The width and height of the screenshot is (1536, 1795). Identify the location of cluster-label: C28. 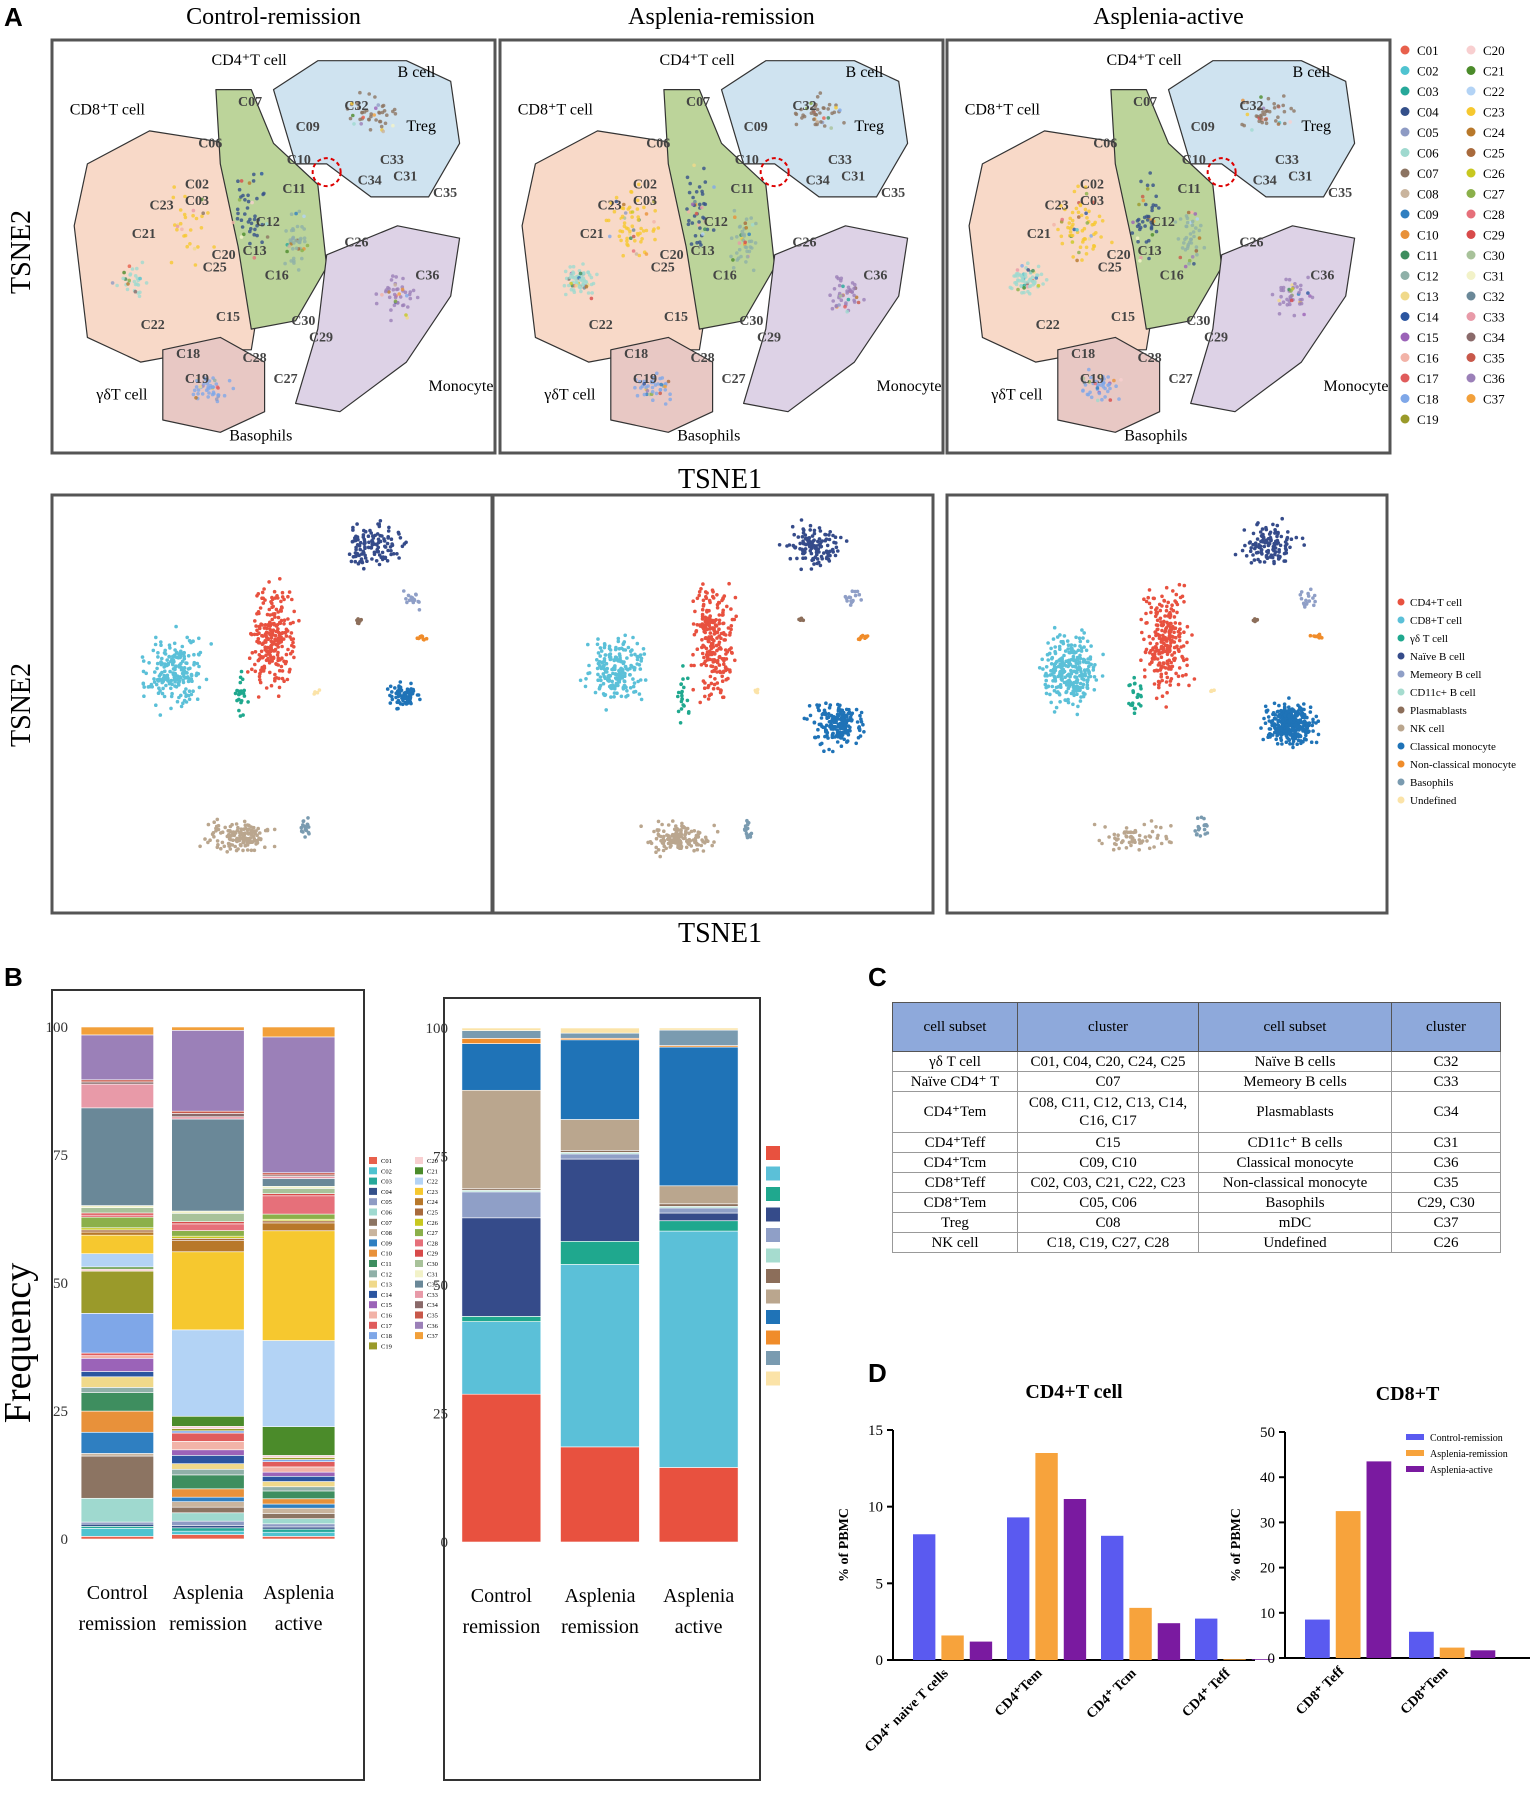
(702, 358).